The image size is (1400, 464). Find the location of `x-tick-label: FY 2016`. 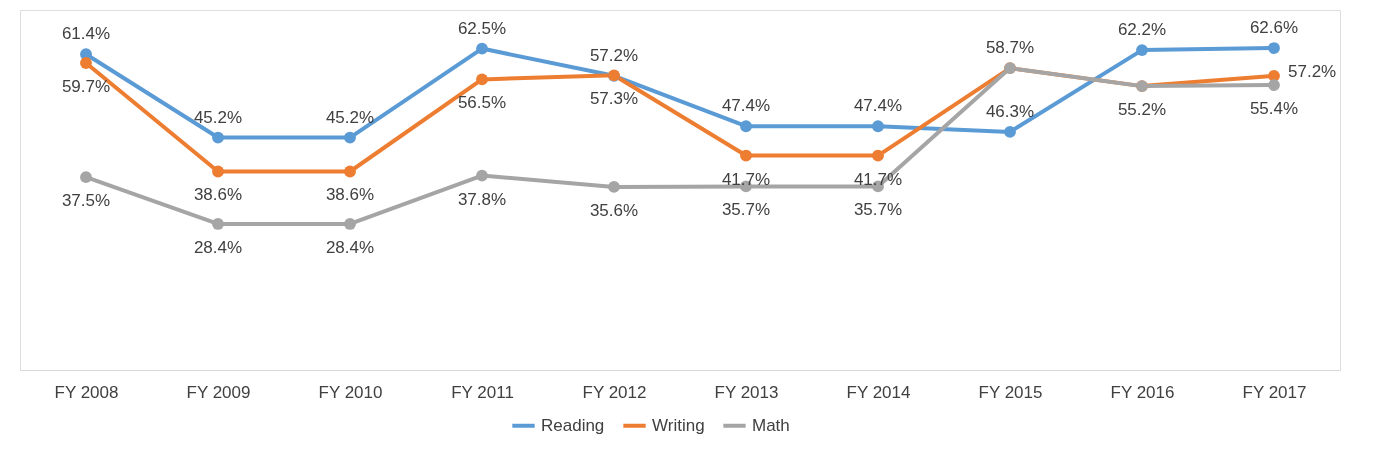

x-tick-label: FY 2016 is located at coordinates (1142, 392).